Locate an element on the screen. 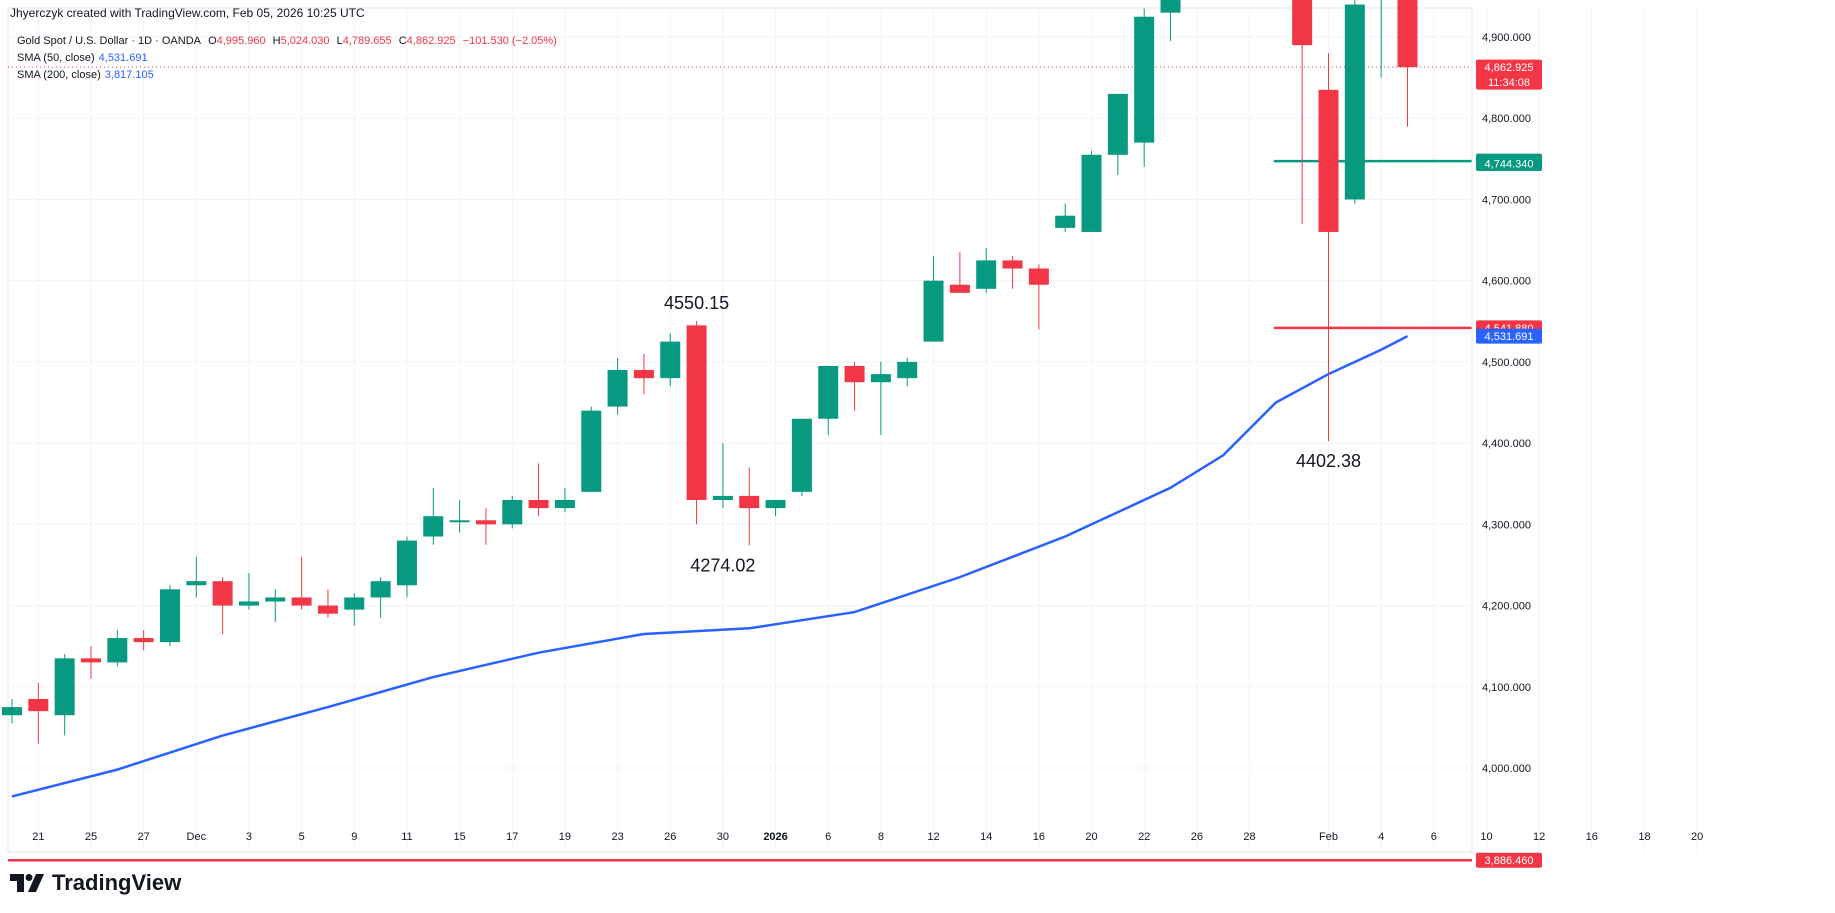  time-tick-label: Dec is located at coordinates (197, 837).